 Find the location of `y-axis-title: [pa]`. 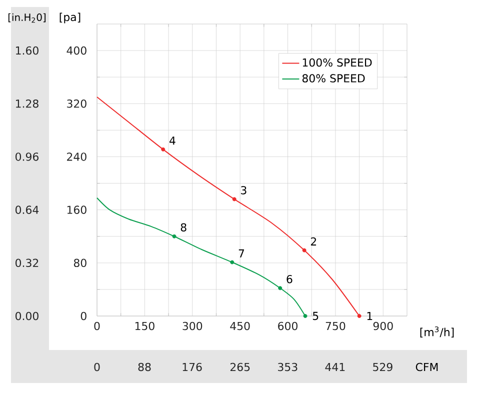

y-axis-title: [pa] is located at coordinates (70, 18).